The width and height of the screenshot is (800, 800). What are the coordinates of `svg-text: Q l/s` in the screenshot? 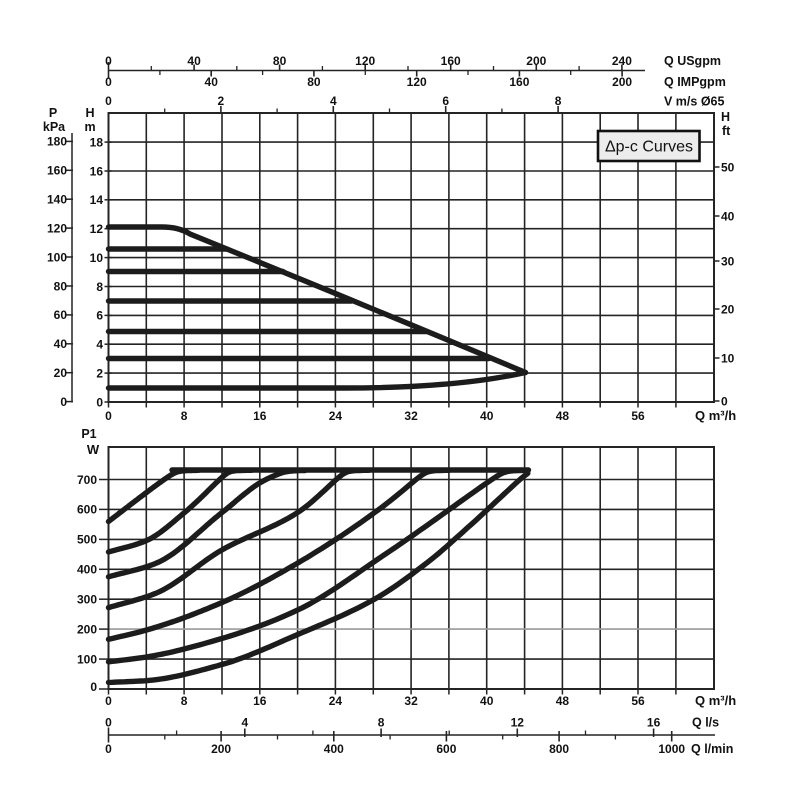 It's located at (705, 722).